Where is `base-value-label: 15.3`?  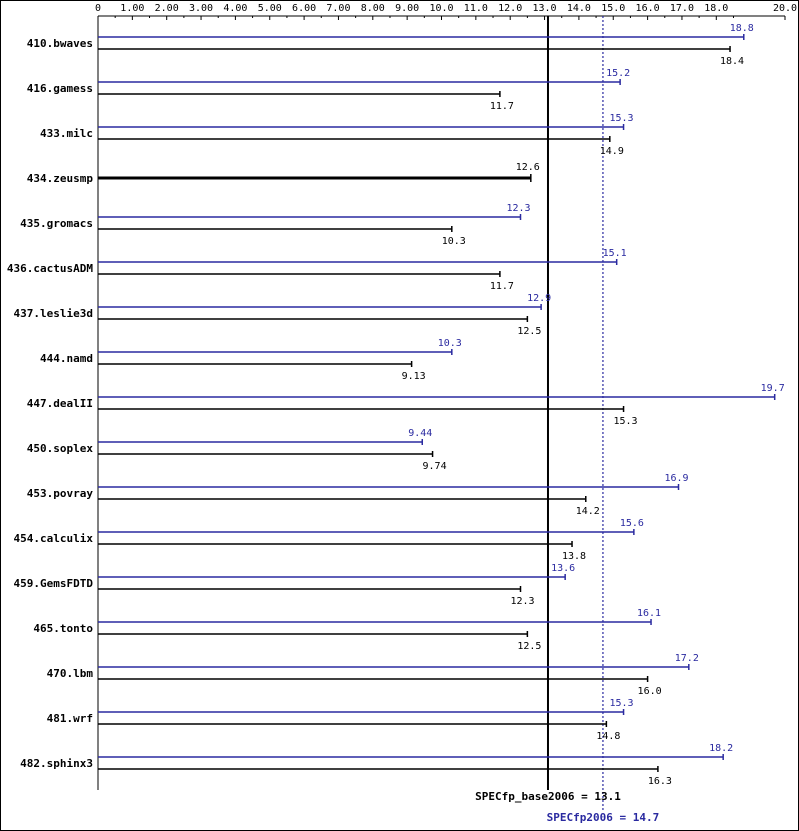
base-value-label: 15.3 is located at coordinates (626, 421).